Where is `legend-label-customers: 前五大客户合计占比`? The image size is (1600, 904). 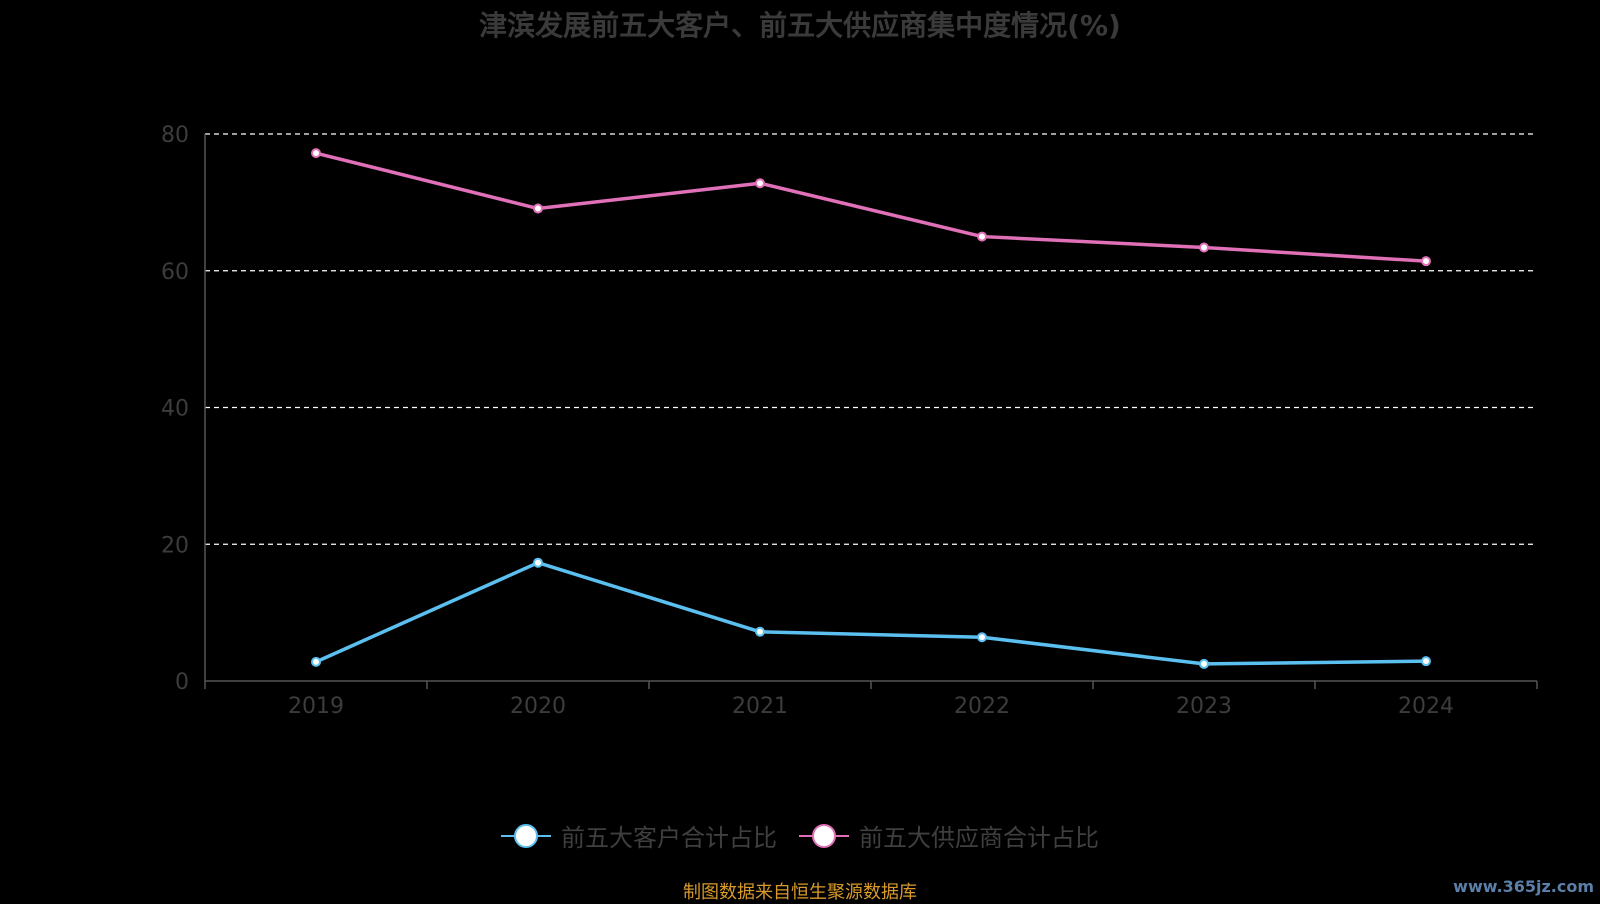
legend-label-customers: 前五大客户合计占比 is located at coordinates (669, 838).